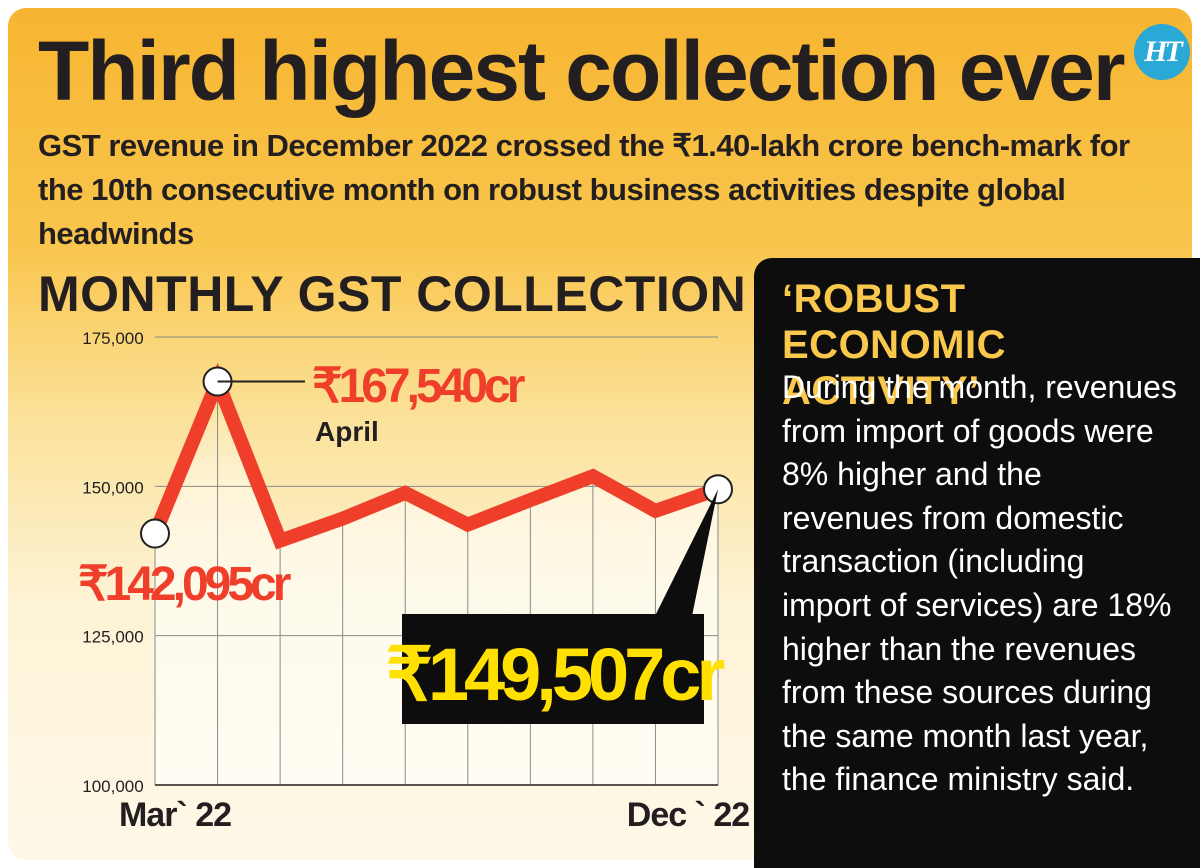 The image size is (1200, 868). Describe the element at coordinates (894, 345) in the screenshot. I see `panel-title: ‘ROBUST ECONOMIC ACTIVITY’` at that location.